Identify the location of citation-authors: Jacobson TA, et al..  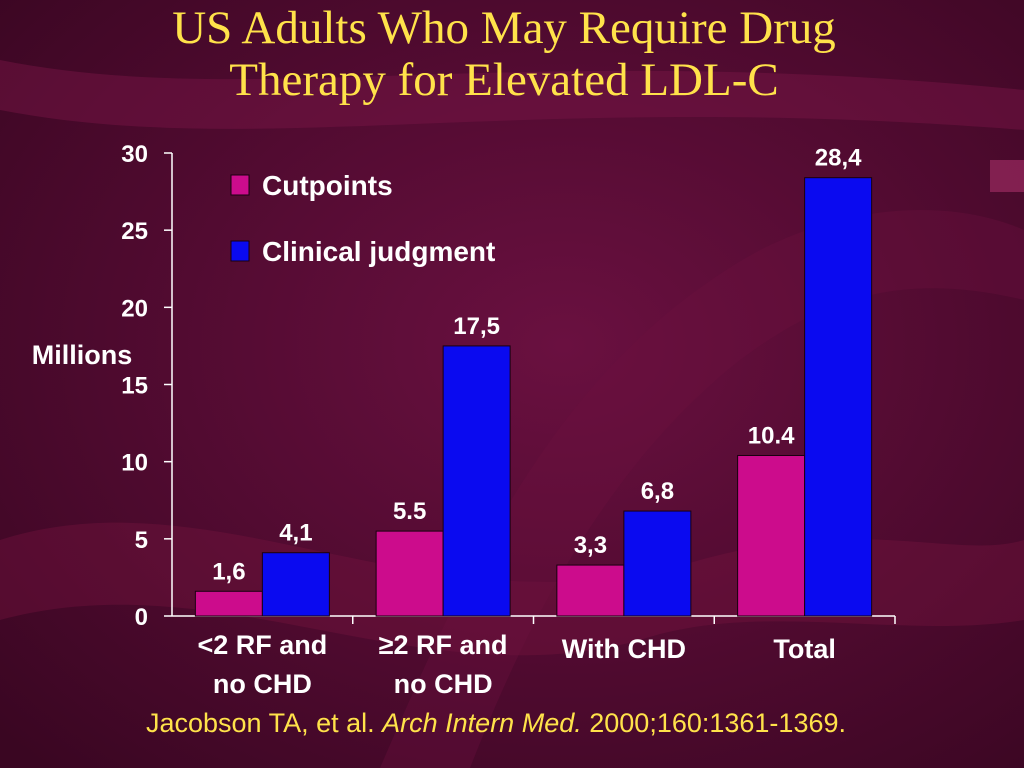
(260, 723).